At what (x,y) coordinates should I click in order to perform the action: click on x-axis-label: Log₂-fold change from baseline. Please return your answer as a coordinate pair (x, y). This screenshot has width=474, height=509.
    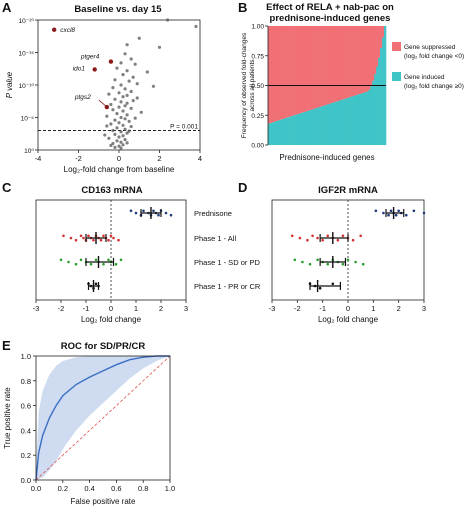
    Looking at the image, I should click on (119, 169).